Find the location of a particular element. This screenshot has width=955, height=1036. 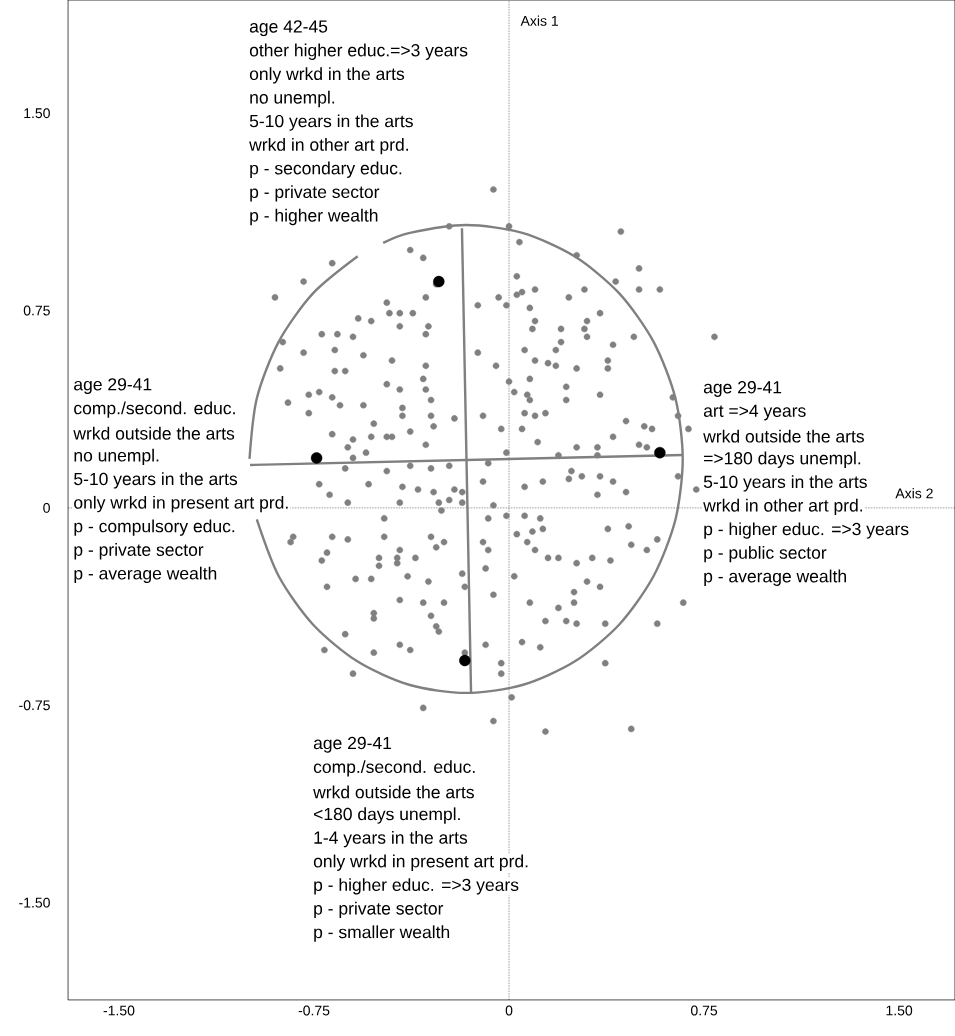

x-tick-label: 1.50 is located at coordinates (899, 1010).